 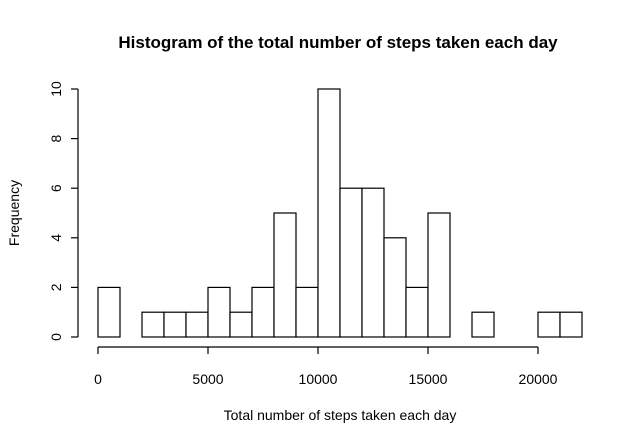 What do you see at coordinates (56, 337) in the screenshot?
I see `y-tick-label-0: 0` at bounding box center [56, 337].